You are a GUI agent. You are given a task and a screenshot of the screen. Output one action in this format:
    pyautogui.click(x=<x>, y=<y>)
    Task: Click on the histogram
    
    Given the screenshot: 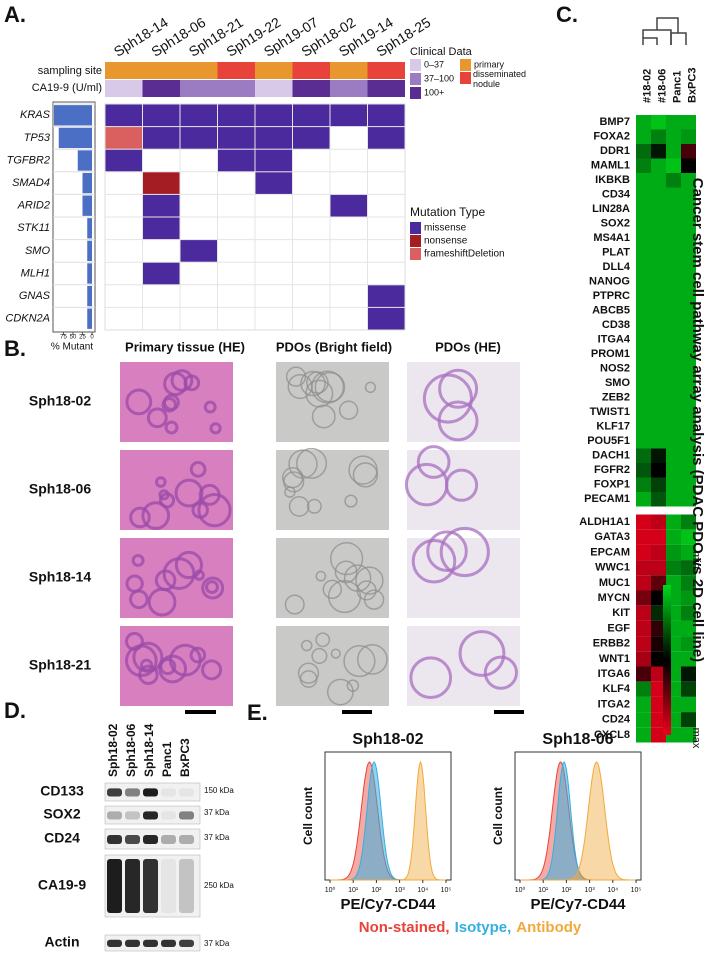 What is the action you would take?
    pyautogui.click(x=578, y=821)
    